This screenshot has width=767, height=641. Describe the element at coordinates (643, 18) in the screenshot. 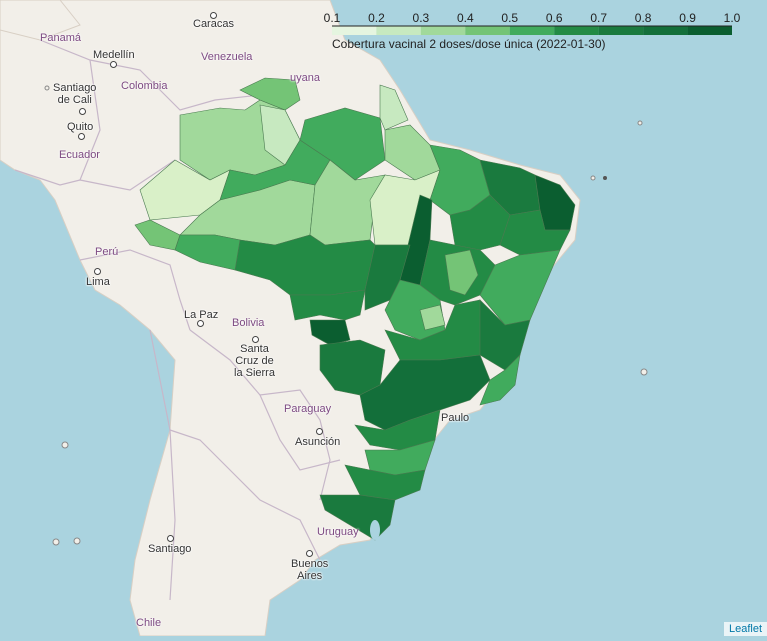

I see `legend-tick-label: 0.8` at that location.